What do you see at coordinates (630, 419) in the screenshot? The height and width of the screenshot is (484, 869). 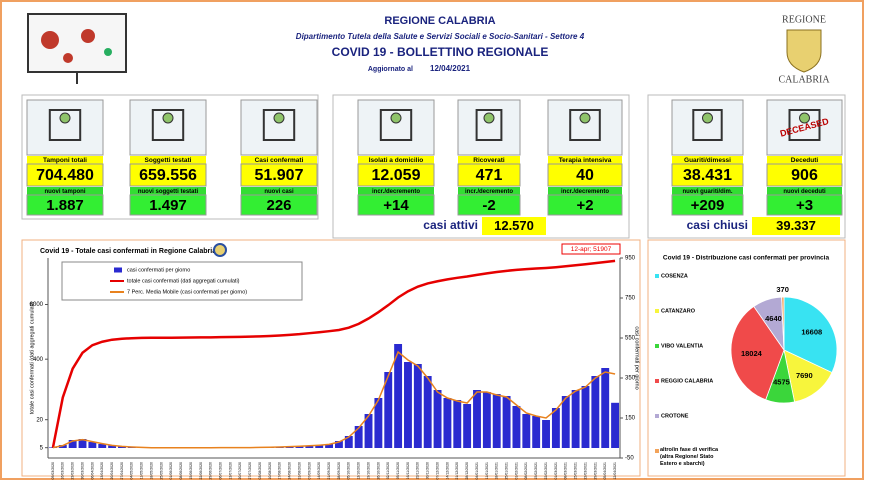 I see `y2-tick-label: 150` at bounding box center [630, 419].